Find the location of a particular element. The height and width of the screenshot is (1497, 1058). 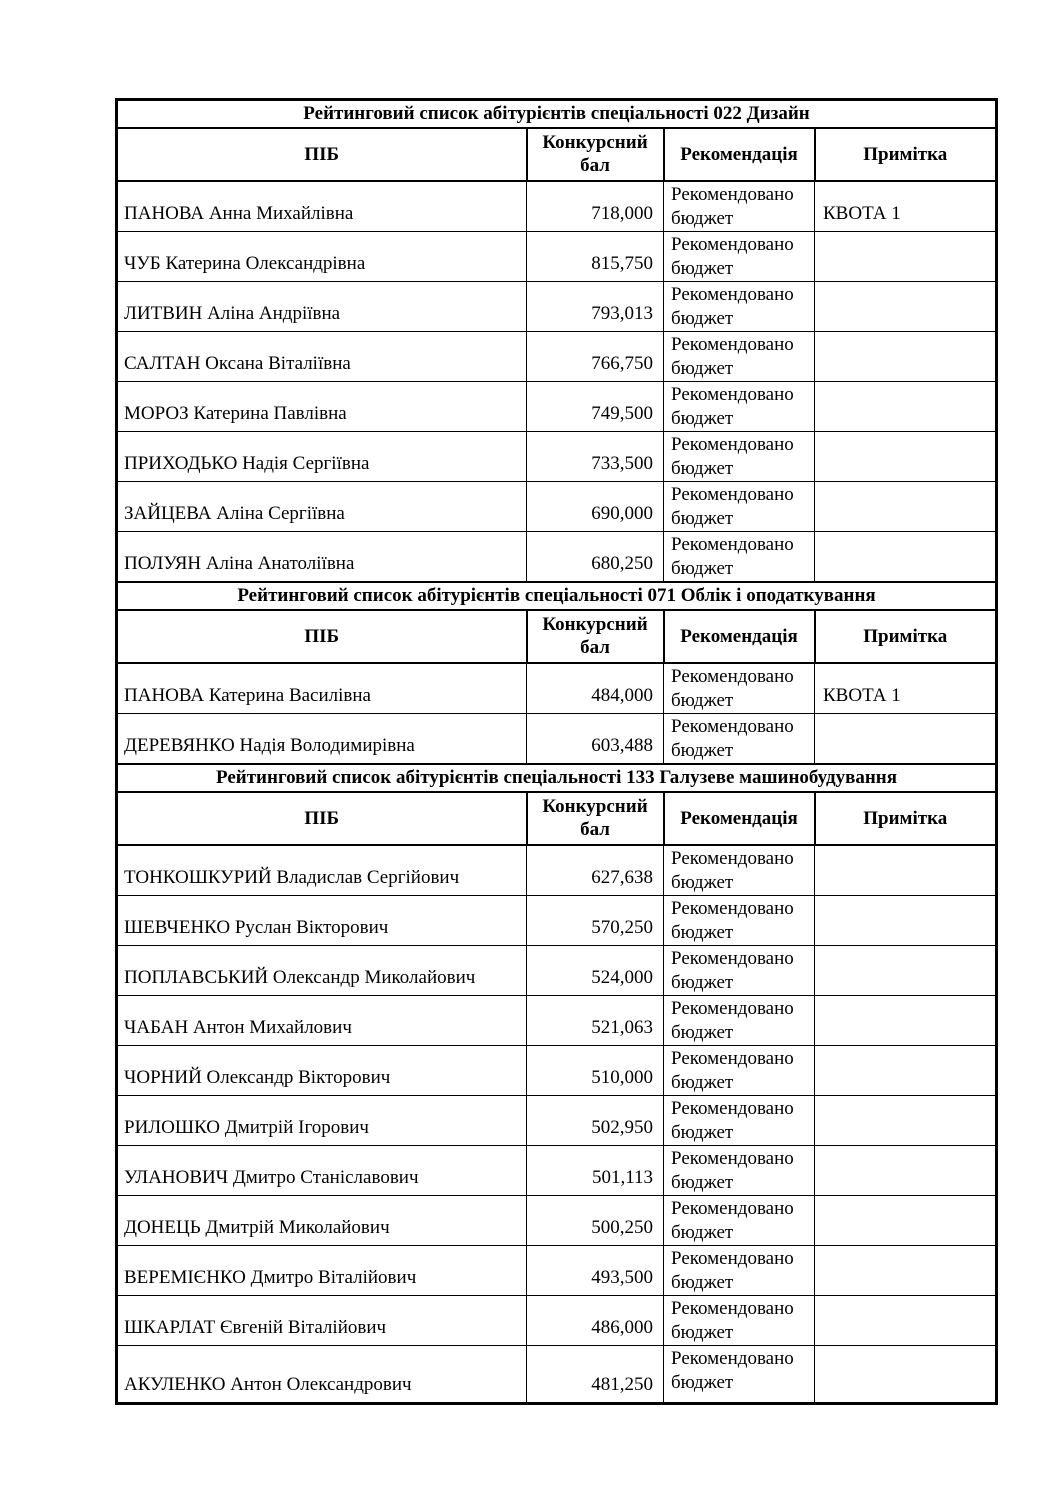

applicant-name-cell: АКУЛЕНКО Антон Олександрович is located at coordinates (321, 1374).